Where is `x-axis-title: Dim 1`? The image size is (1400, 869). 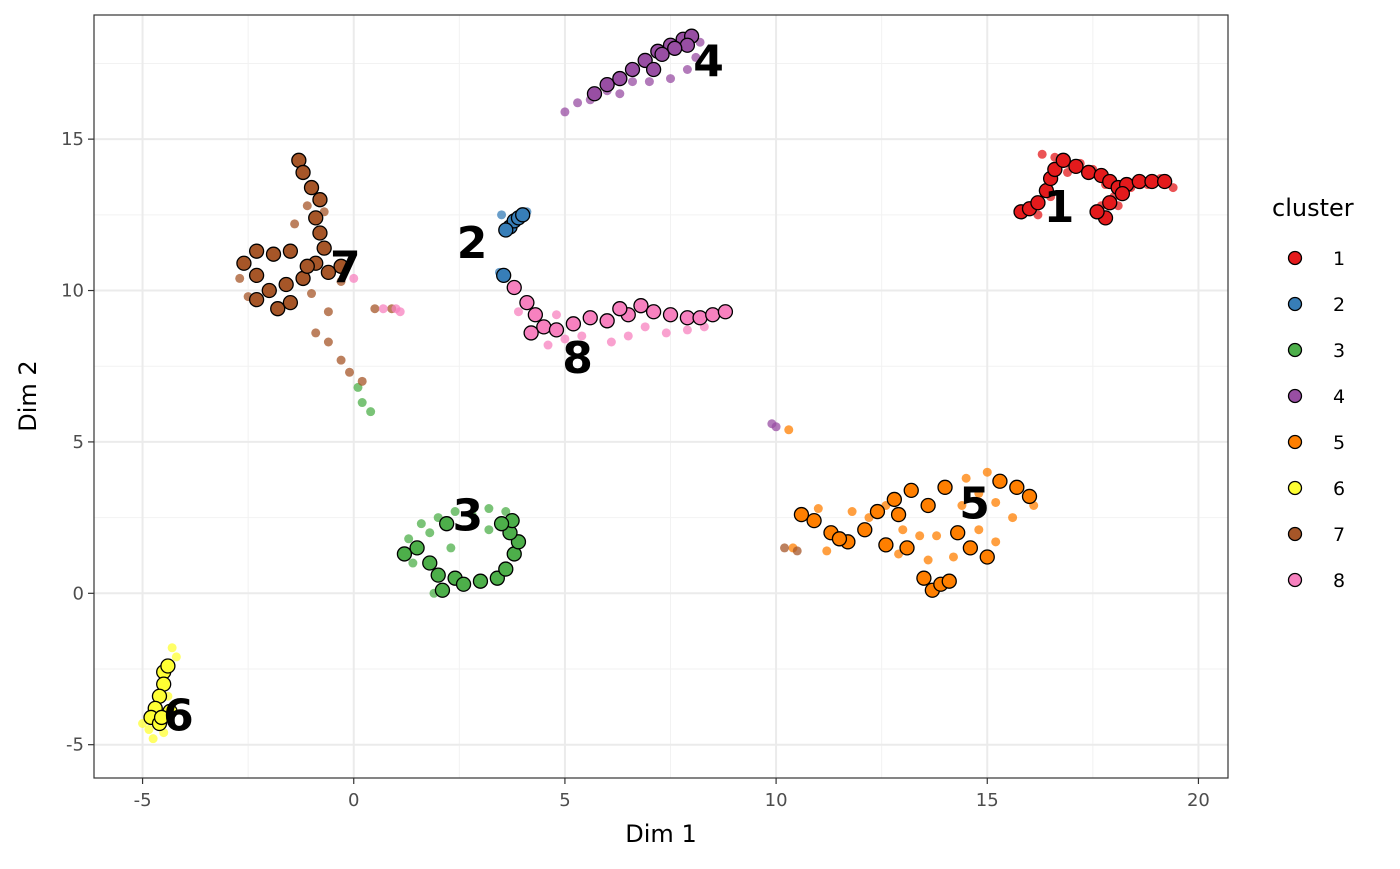 x-axis-title: Dim 1 is located at coordinates (660, 834).